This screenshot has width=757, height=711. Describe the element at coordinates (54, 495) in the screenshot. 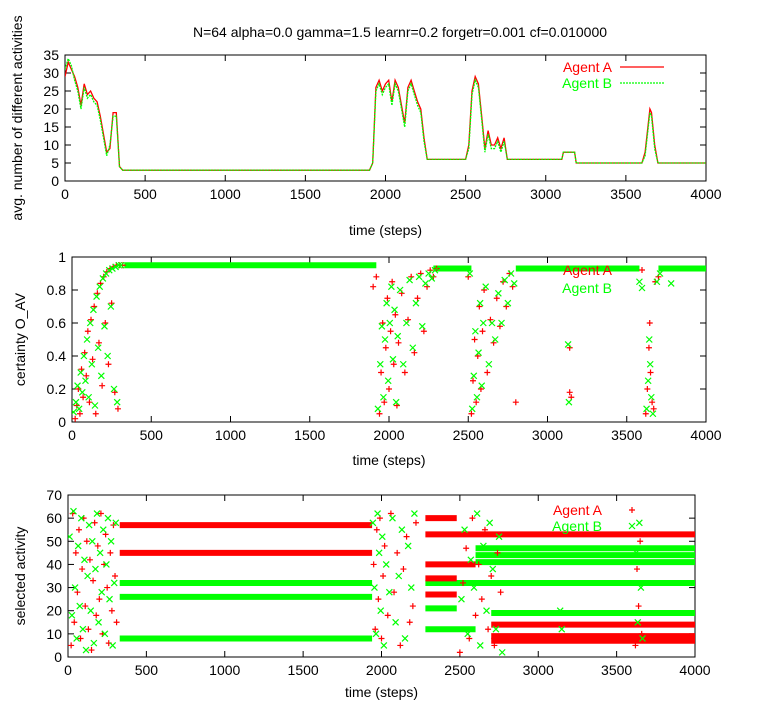

I see `y-tick-label: 70` at that location.